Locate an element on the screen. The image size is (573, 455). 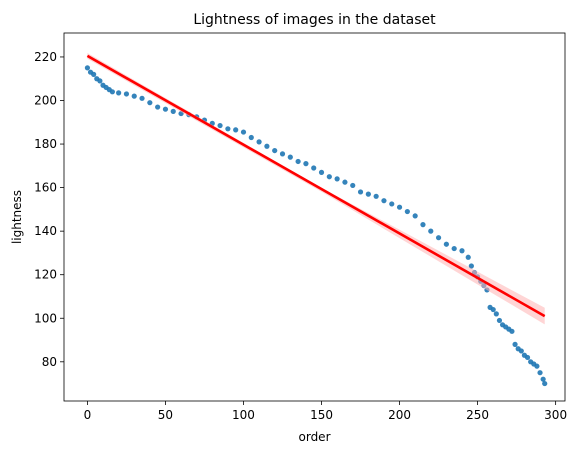
chart-title: Lightness of images in the dataset is located at coordinates (314, 20).